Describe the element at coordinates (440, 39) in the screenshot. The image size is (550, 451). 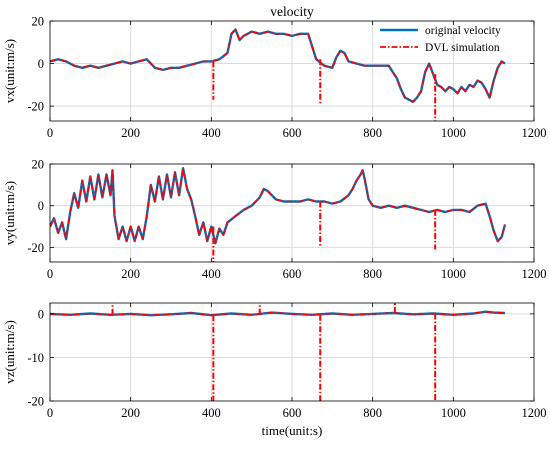
I see `legend: original velocity DVL simulation` at that location.